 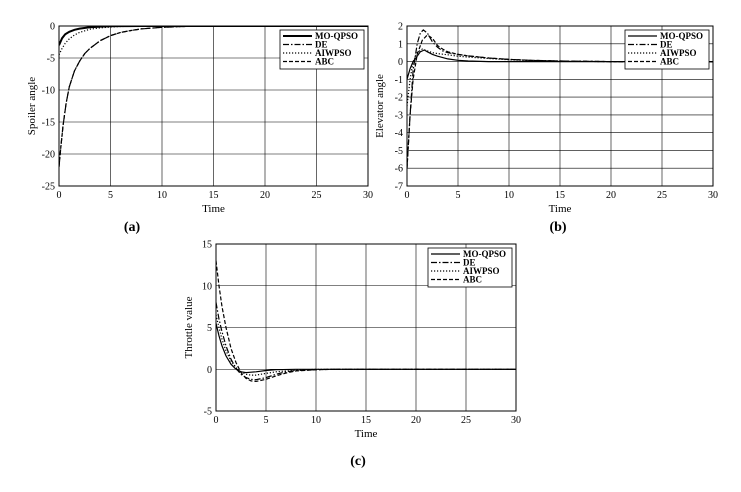 I want to click on plot-area-frame, so click(x=366, y=327).